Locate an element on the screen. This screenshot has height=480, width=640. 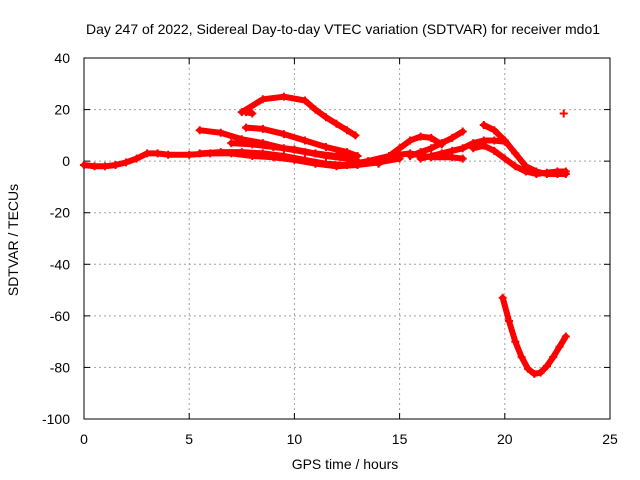
y-tick-label: 20 is located at coordinates (62, 110).